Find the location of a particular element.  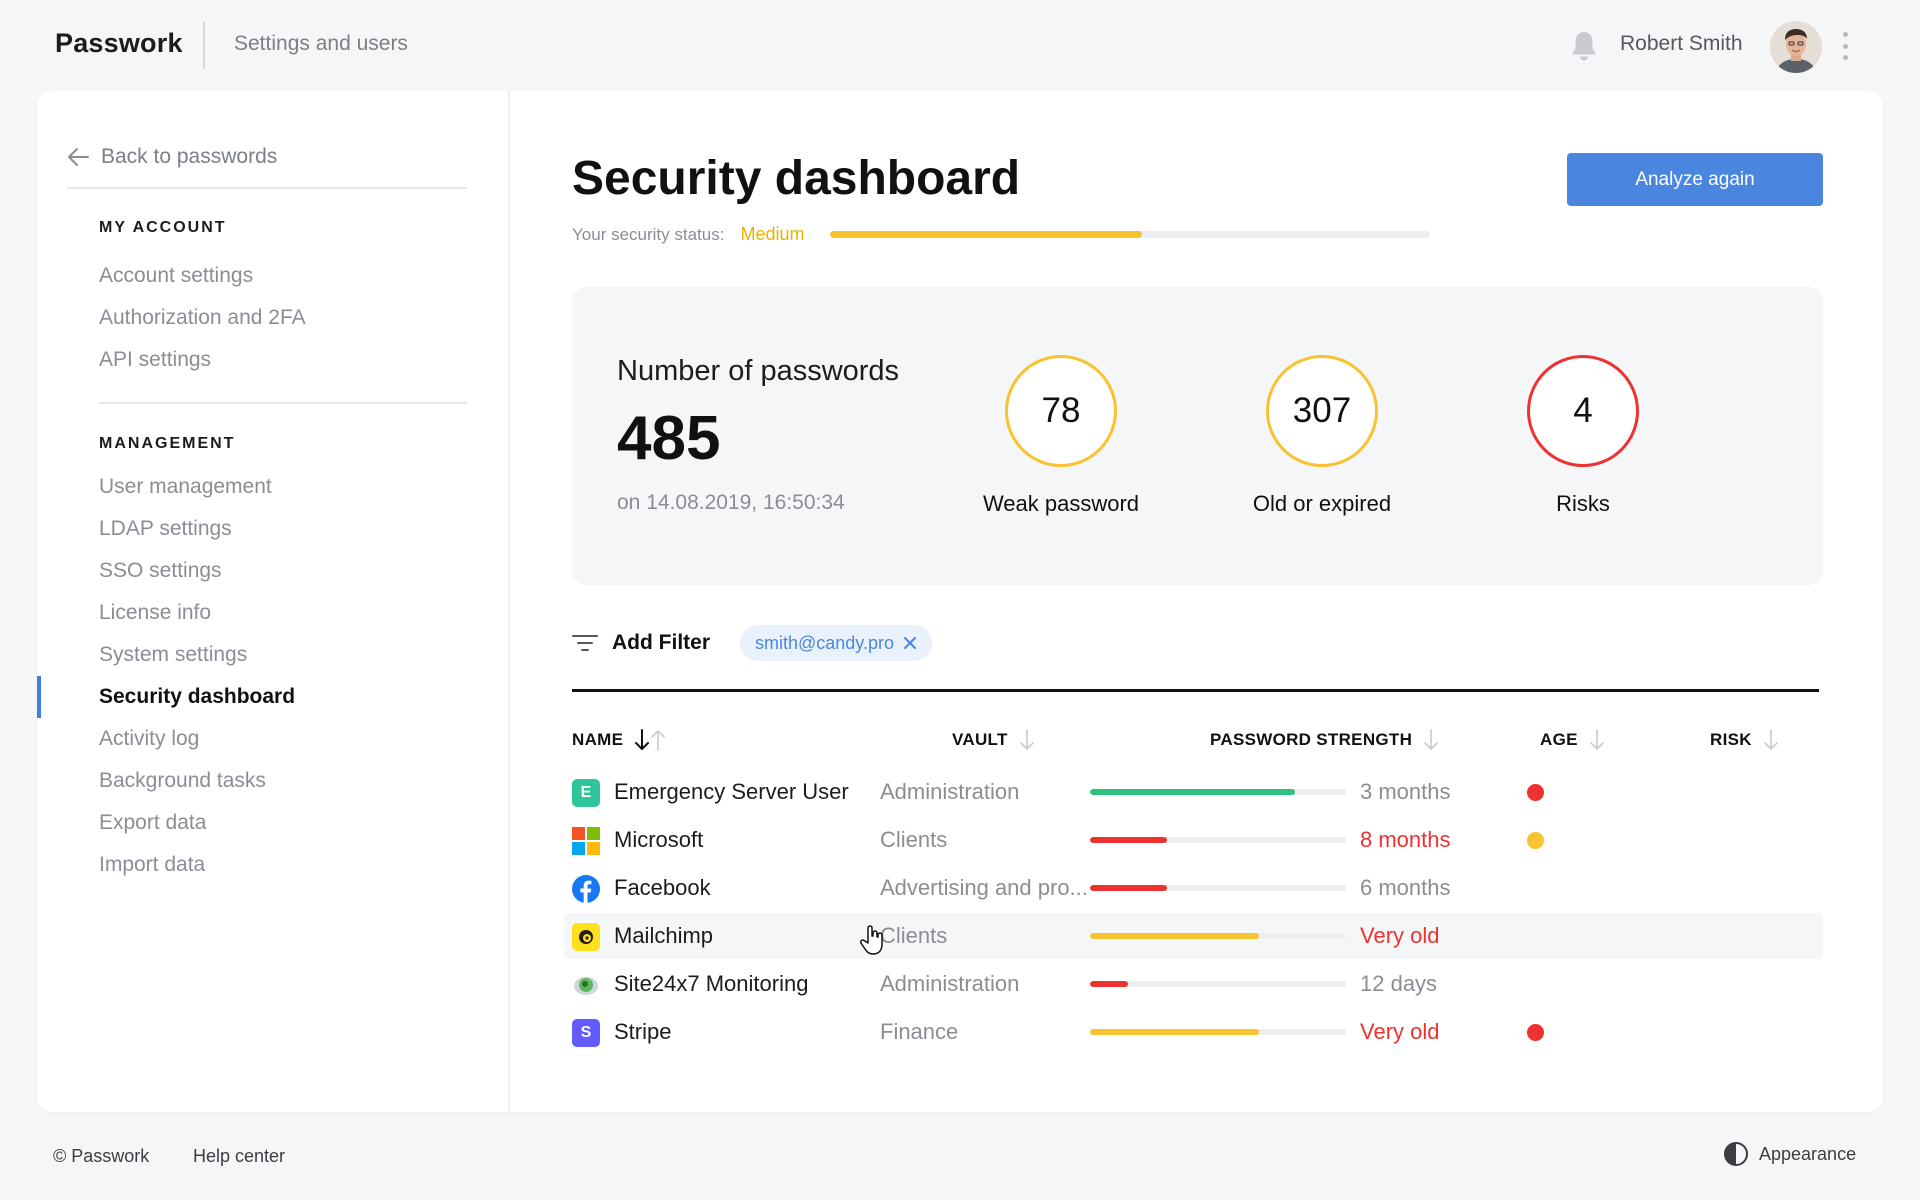

site24x7-logo-icon is located at coordinates (586, 985).